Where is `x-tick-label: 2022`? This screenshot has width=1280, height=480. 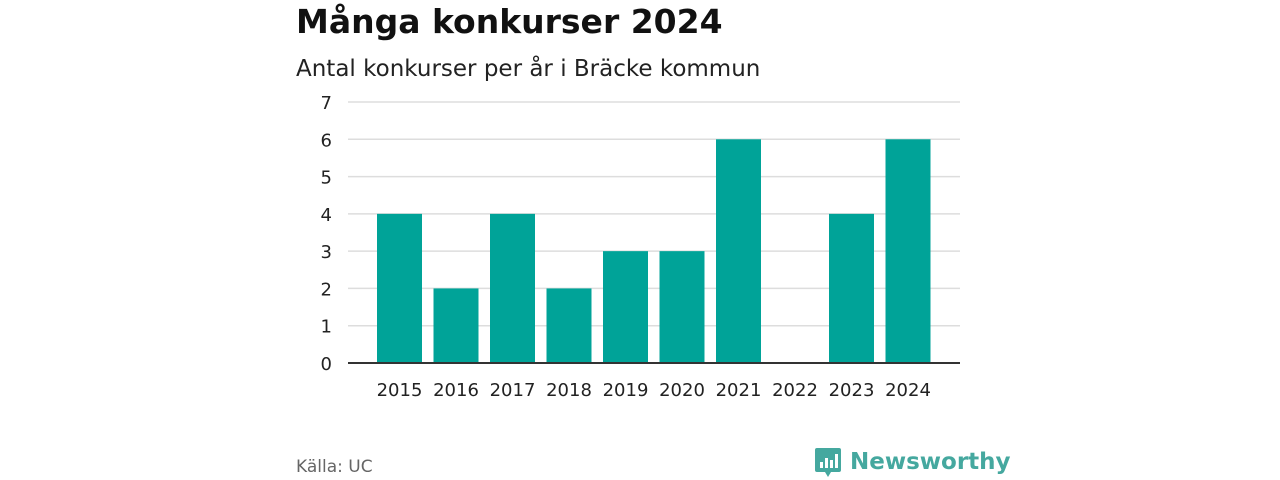 x-tick-label: 2022 is located at coordinates (795, 390).